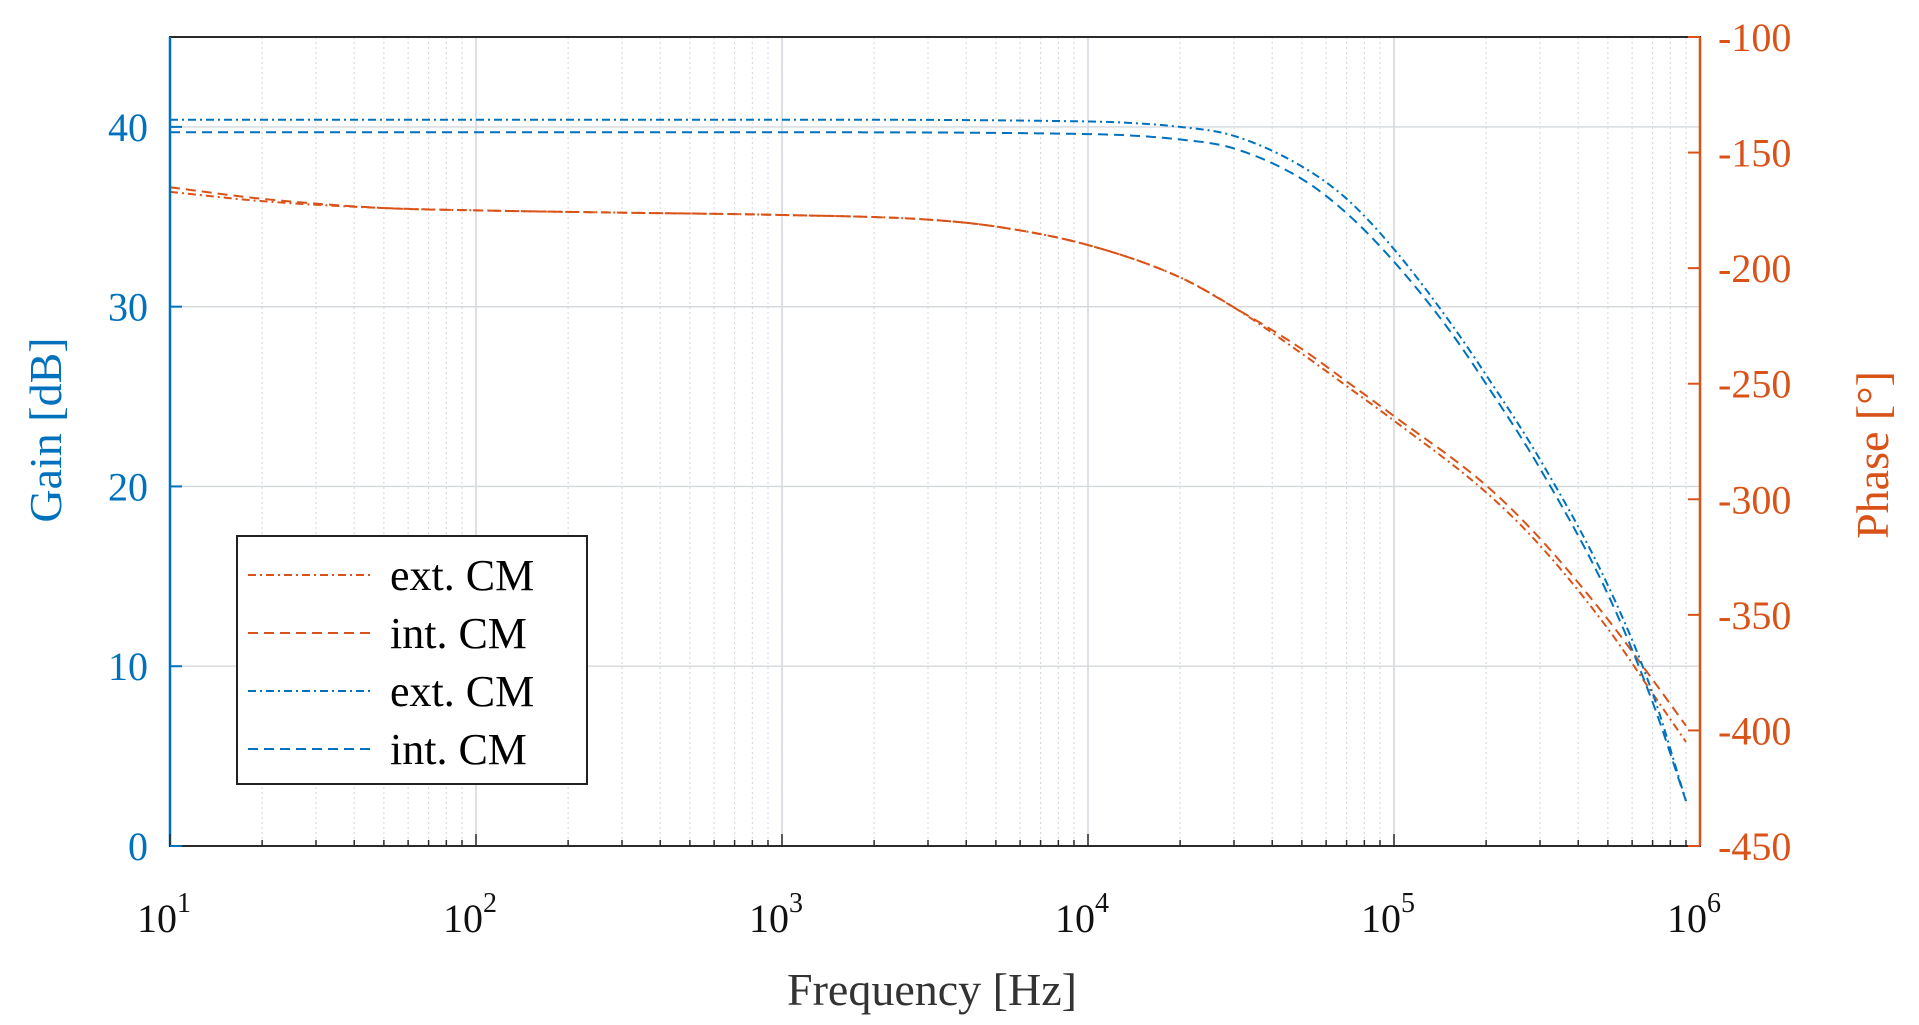 The image size is (1919, 1025). I want to click on right-axis-title: Phase [°], so click(1872, 455).